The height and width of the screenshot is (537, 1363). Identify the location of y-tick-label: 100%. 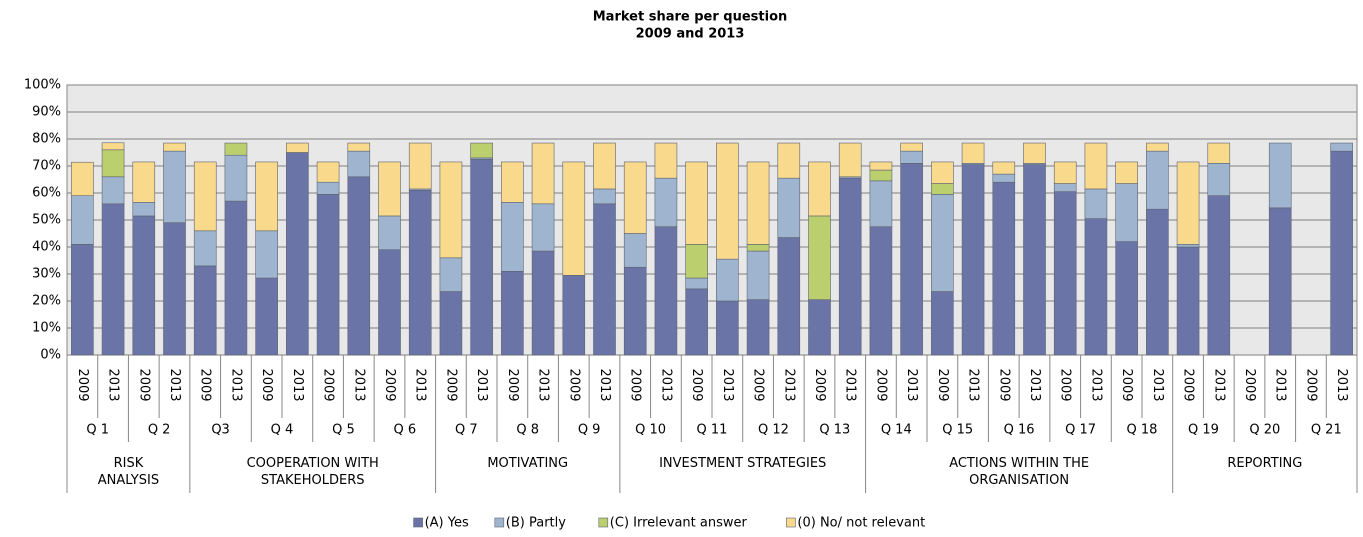
(42, 85).